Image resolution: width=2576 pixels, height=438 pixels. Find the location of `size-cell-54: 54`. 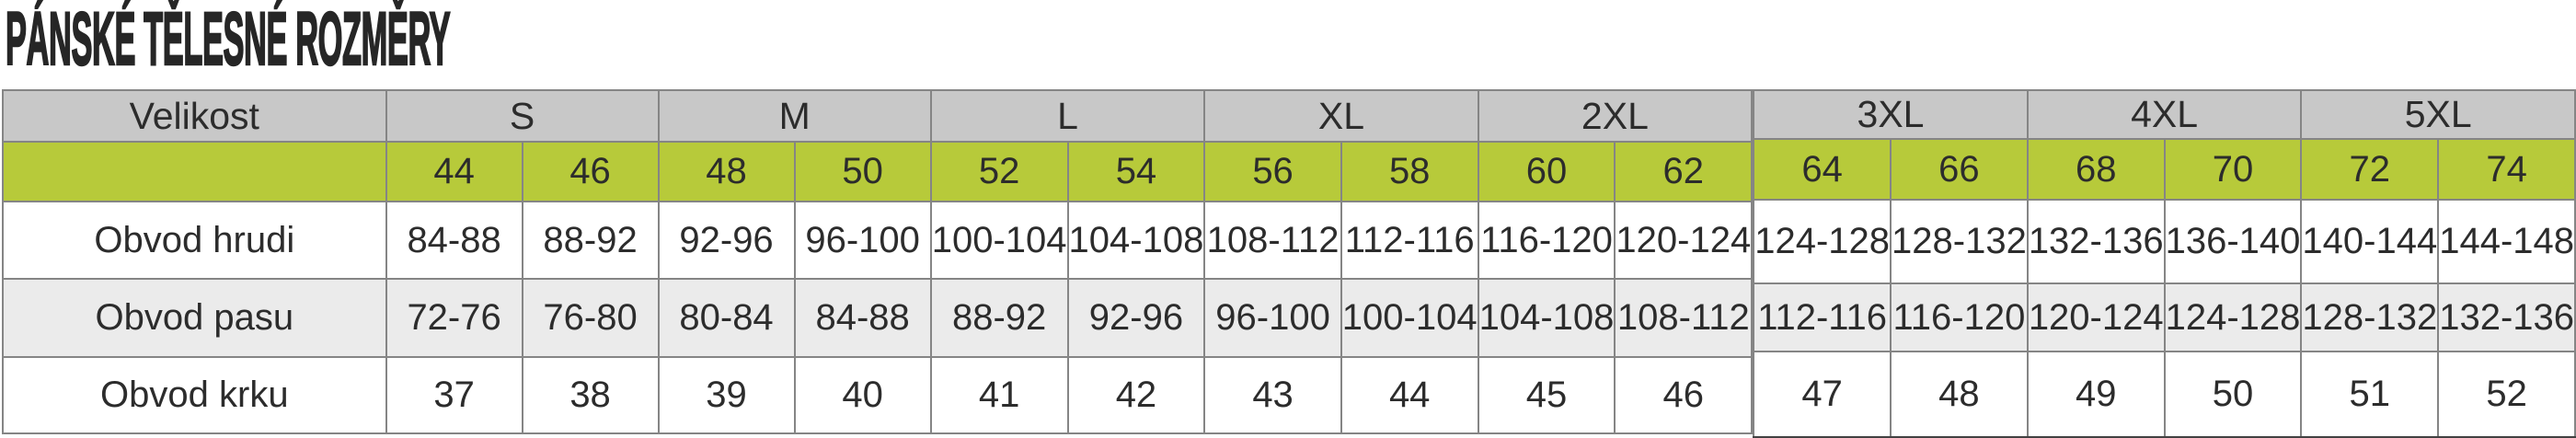

size-cell-54: 54 is located at coordinates (1136, 171).